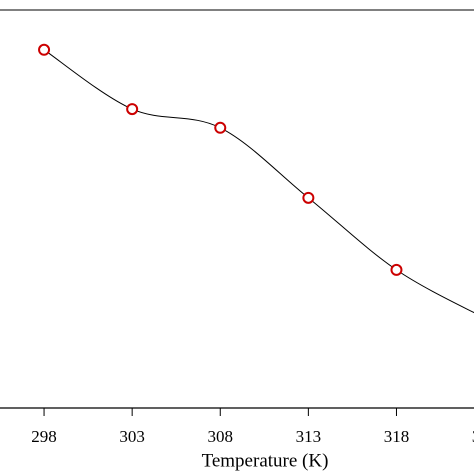  What do you see at coordinates (473, 436) in the screenshot?
I see `x-tick-label: 323` at bounding box center [473, 436].